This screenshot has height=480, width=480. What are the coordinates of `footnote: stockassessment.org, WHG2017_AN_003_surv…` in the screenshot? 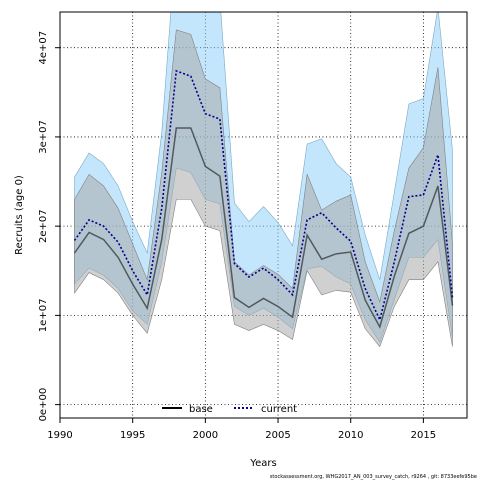 It's located at (373, 477).